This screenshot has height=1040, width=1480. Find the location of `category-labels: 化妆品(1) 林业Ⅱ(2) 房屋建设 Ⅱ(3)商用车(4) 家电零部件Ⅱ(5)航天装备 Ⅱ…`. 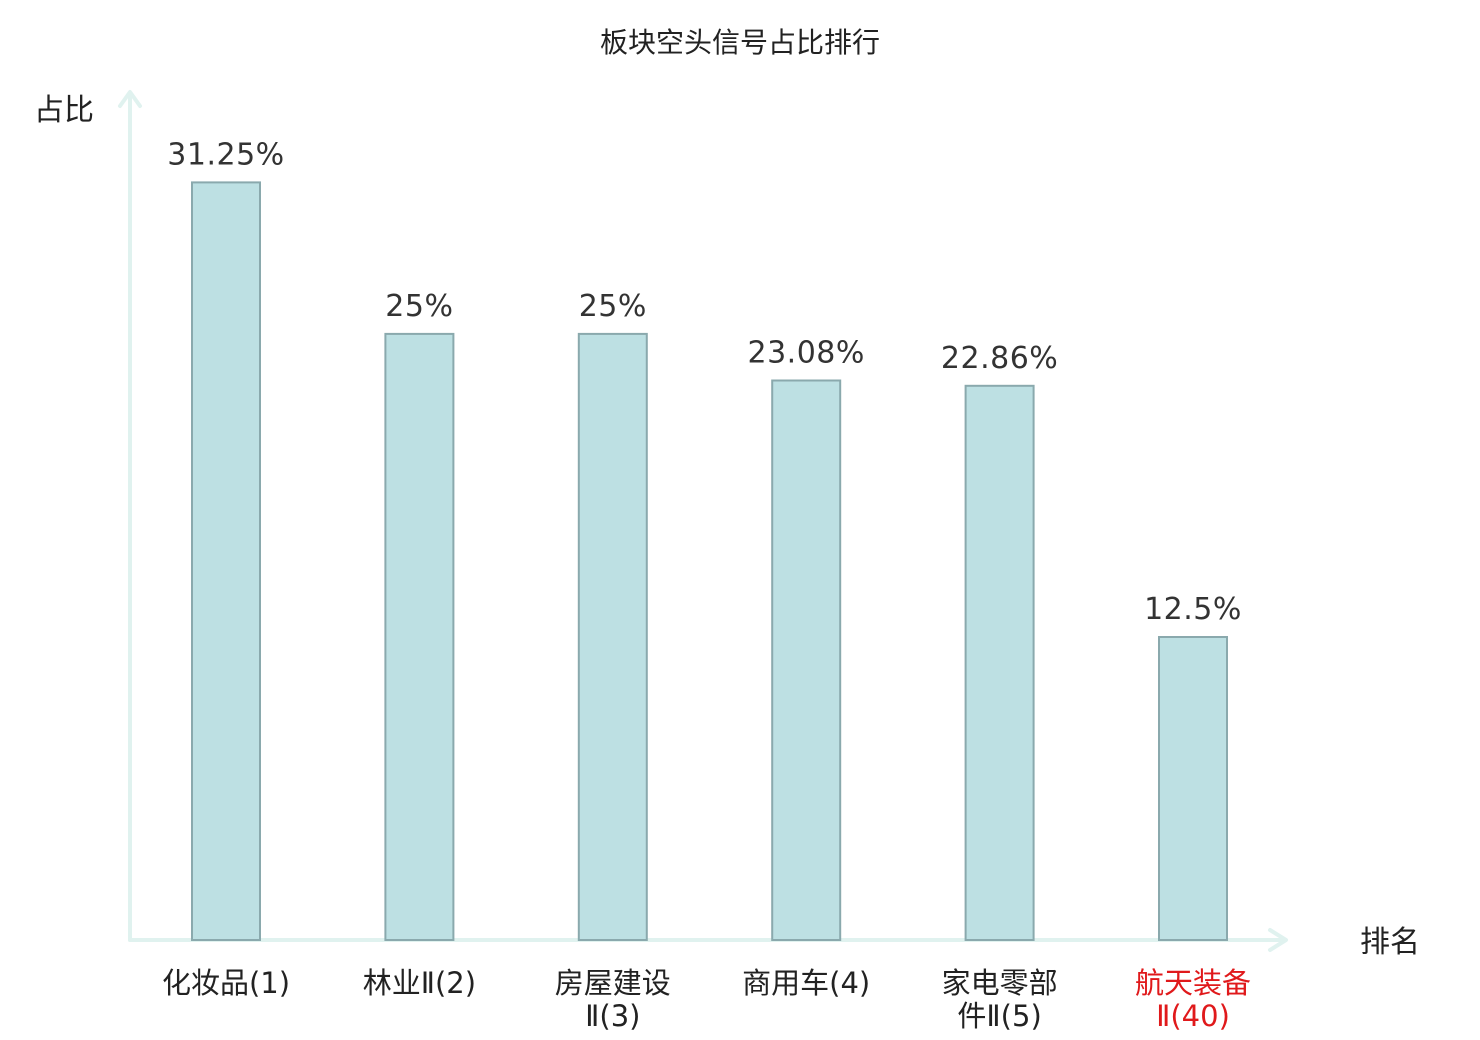

category-labels: 化妆品(1) 林业Ⅱ(2) 房屋建设 Ⅱ(3)商用车(4) 家电零部件Ⅱ(5)航天装备 Ⅱ… is located at coordinates (706, 999).